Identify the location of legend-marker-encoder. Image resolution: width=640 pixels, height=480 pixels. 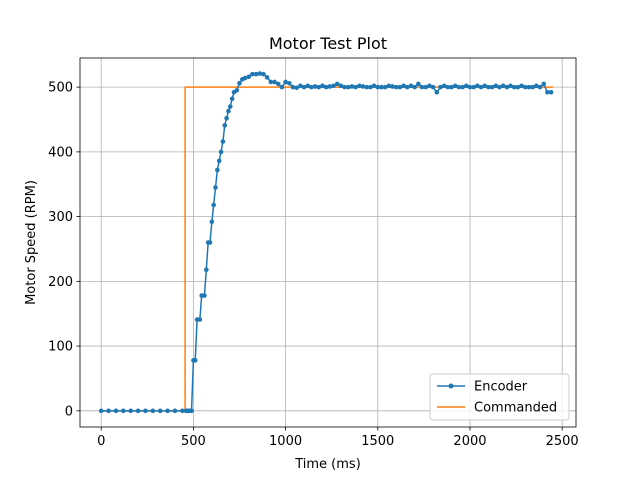
(451, 386).